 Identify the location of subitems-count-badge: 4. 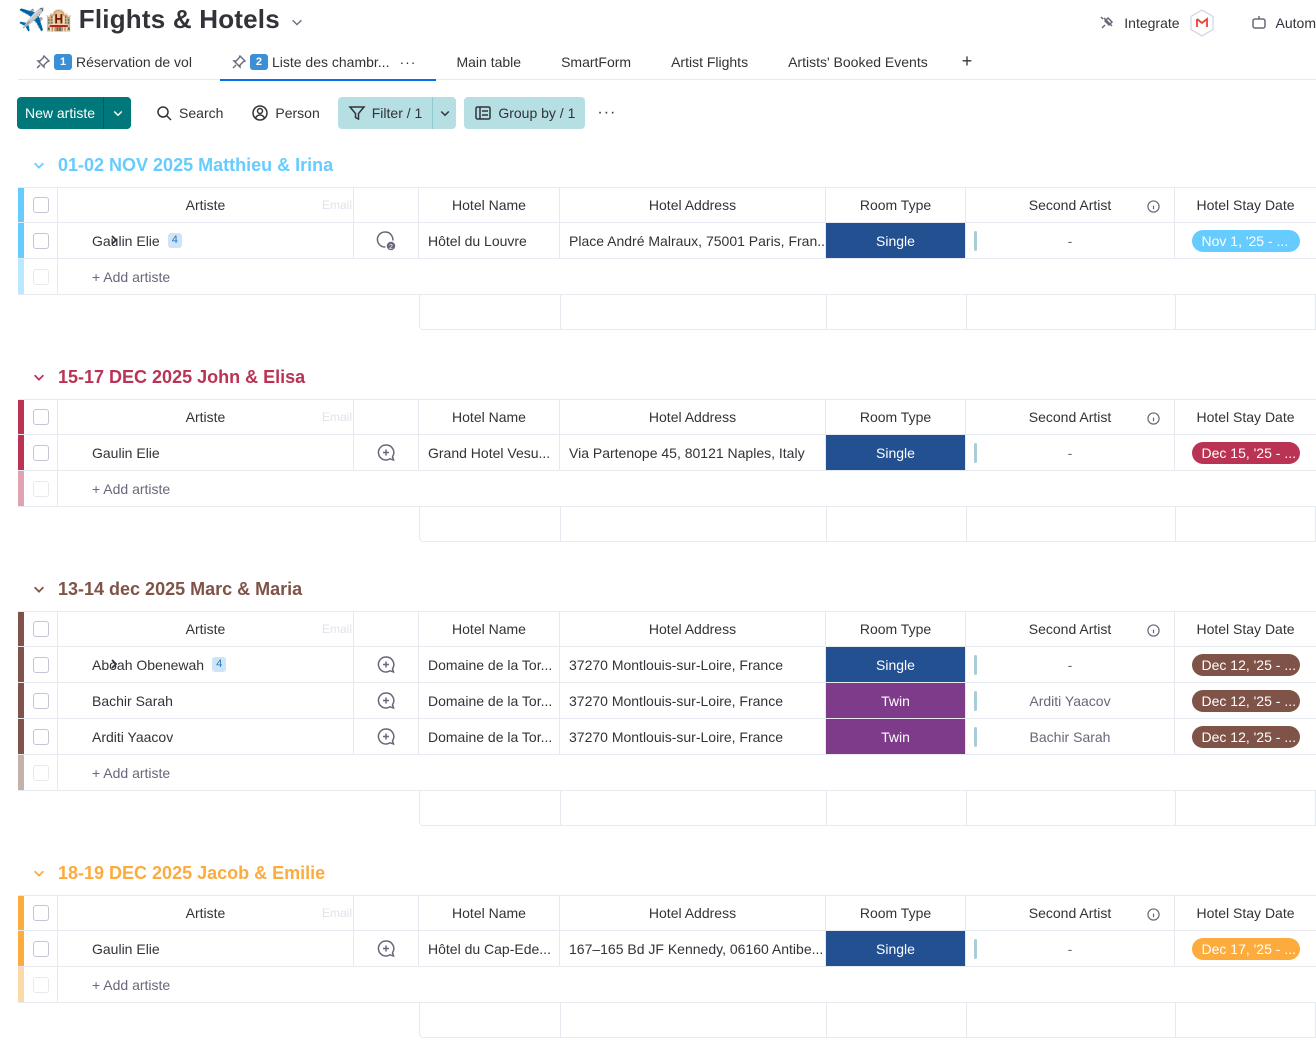
(174, 240).